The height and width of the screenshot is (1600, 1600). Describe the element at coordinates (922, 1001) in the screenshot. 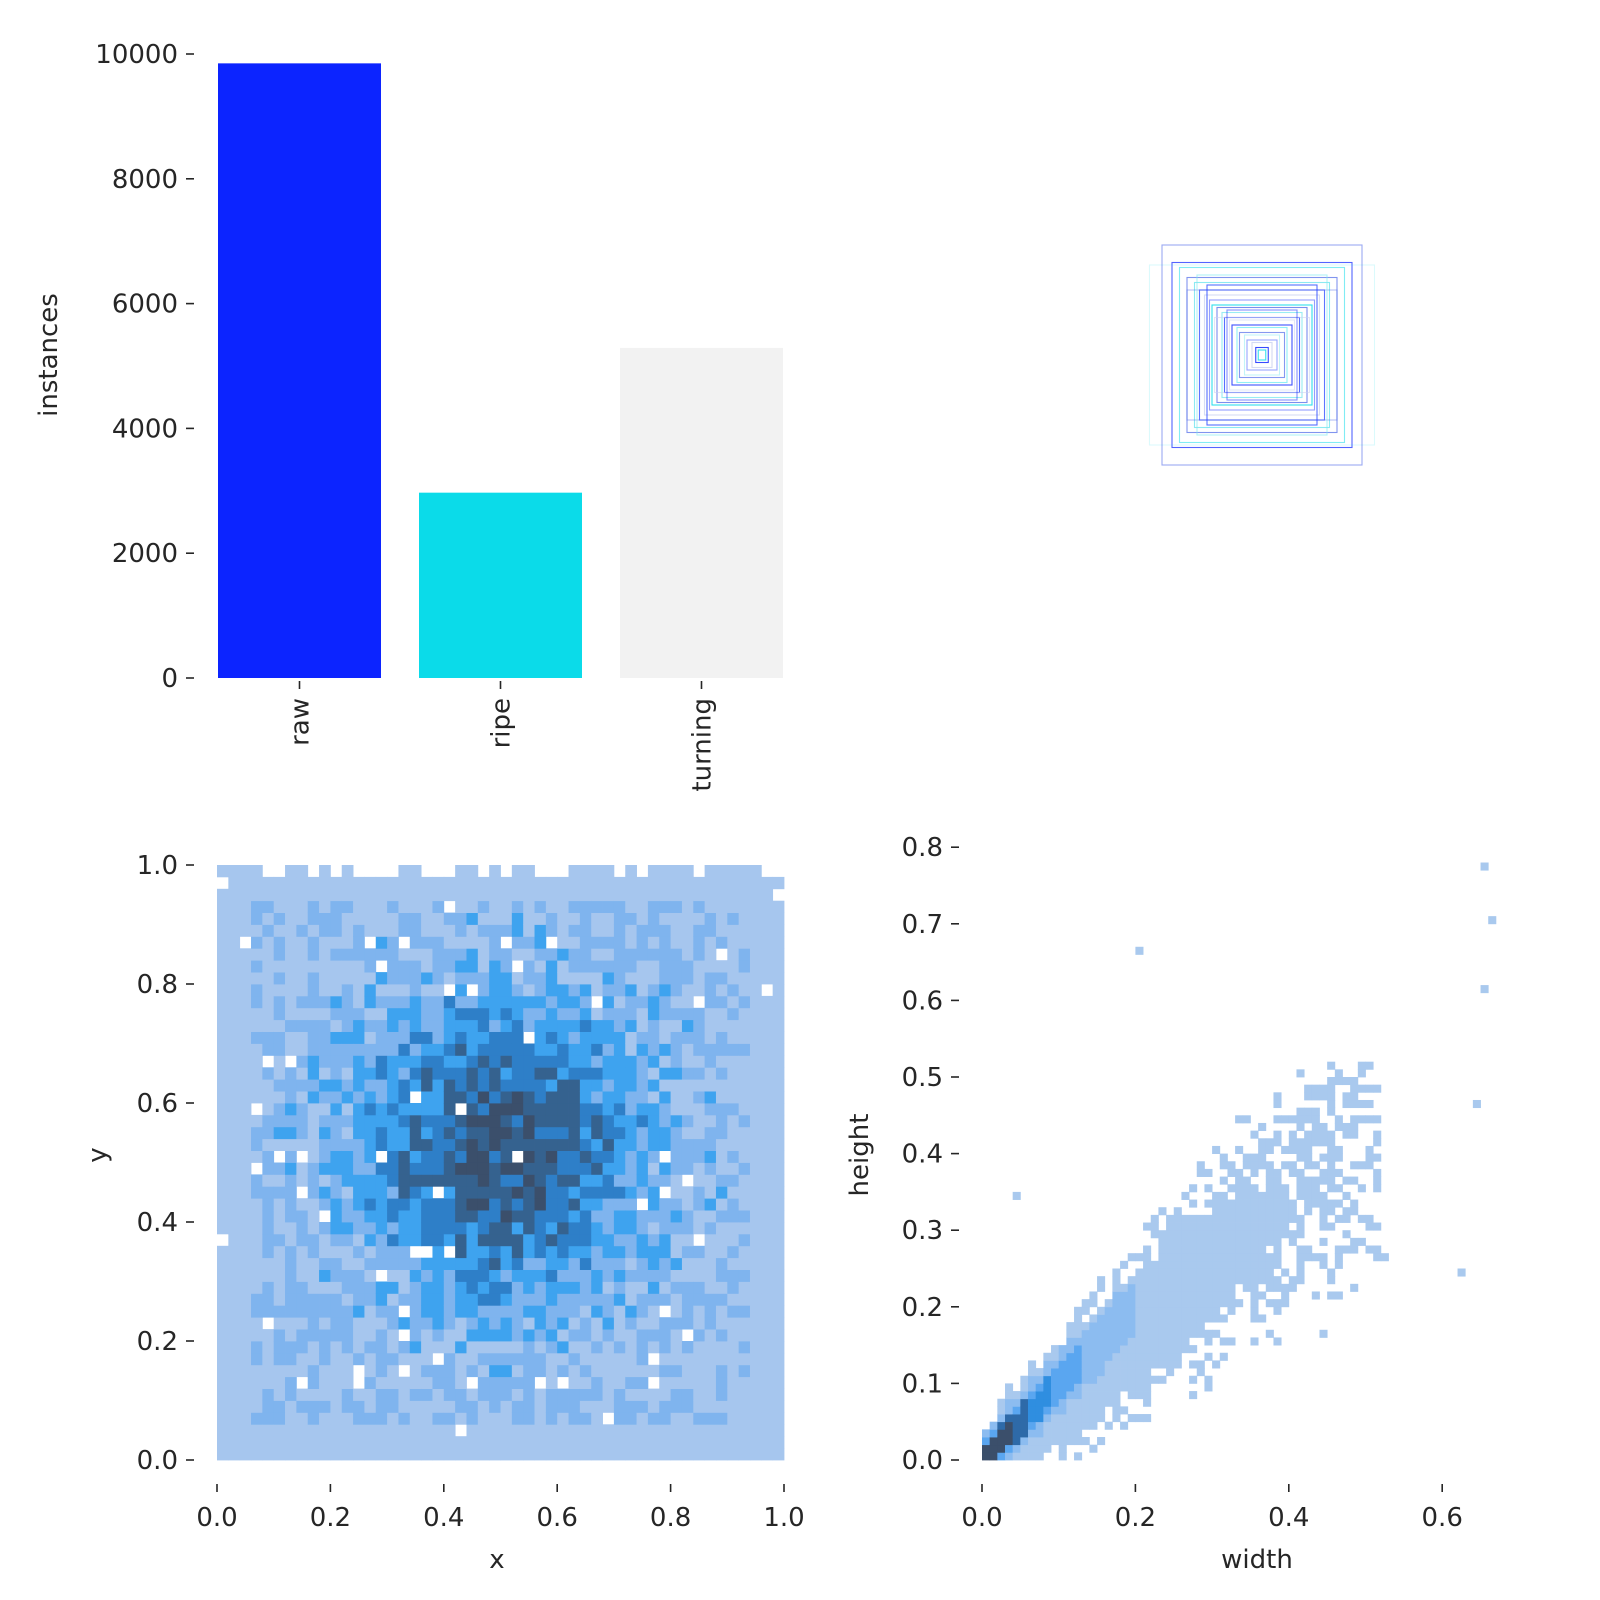

I see `wh-y-tick-label: 0.6` at that location.